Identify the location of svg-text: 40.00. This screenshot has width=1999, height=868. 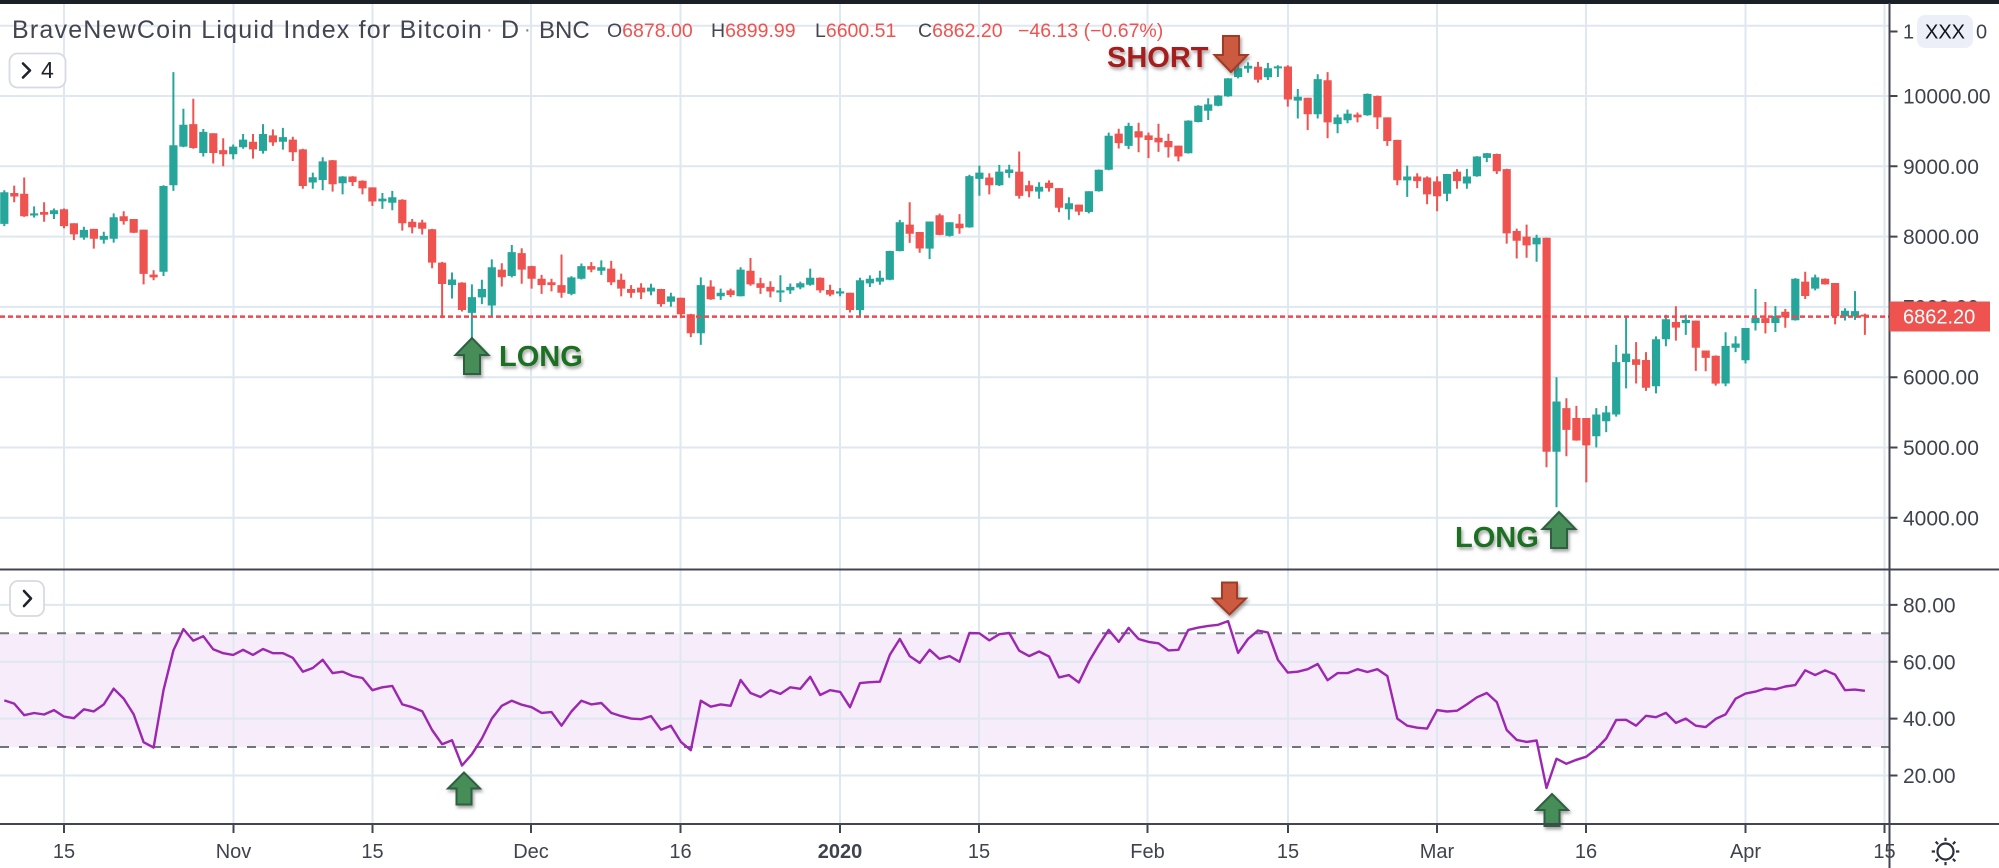
(1929, 719).